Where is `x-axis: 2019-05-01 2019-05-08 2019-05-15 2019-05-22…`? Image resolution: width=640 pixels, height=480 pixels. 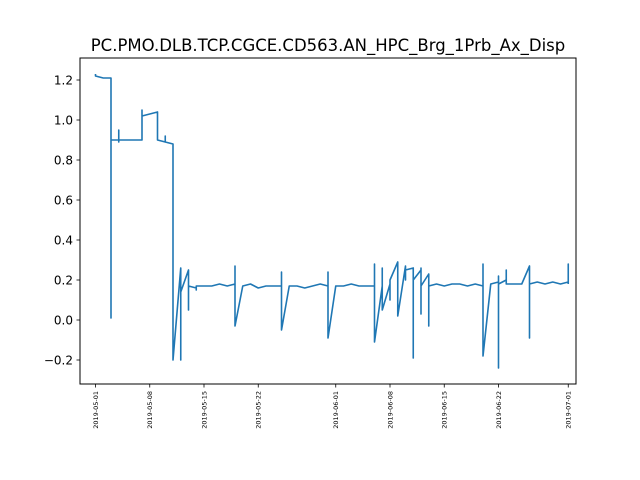
x-axis: 2019-05-01 2019-05-08 2019-05-15 2019-05-22… is located at coordinates (332, 406).